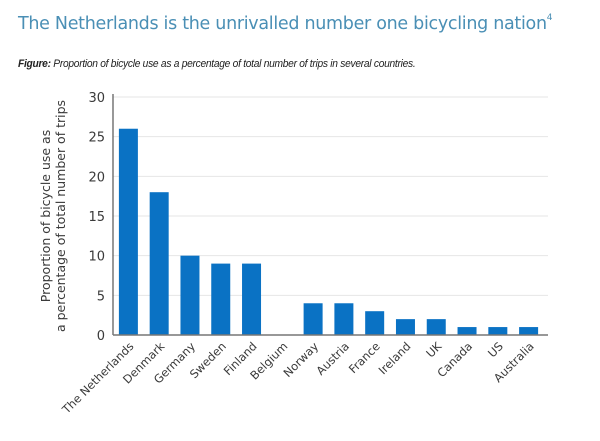  Describe the element at coordinates (495, 349) in the screenshot. I see `x-tick-label: US` at that location.